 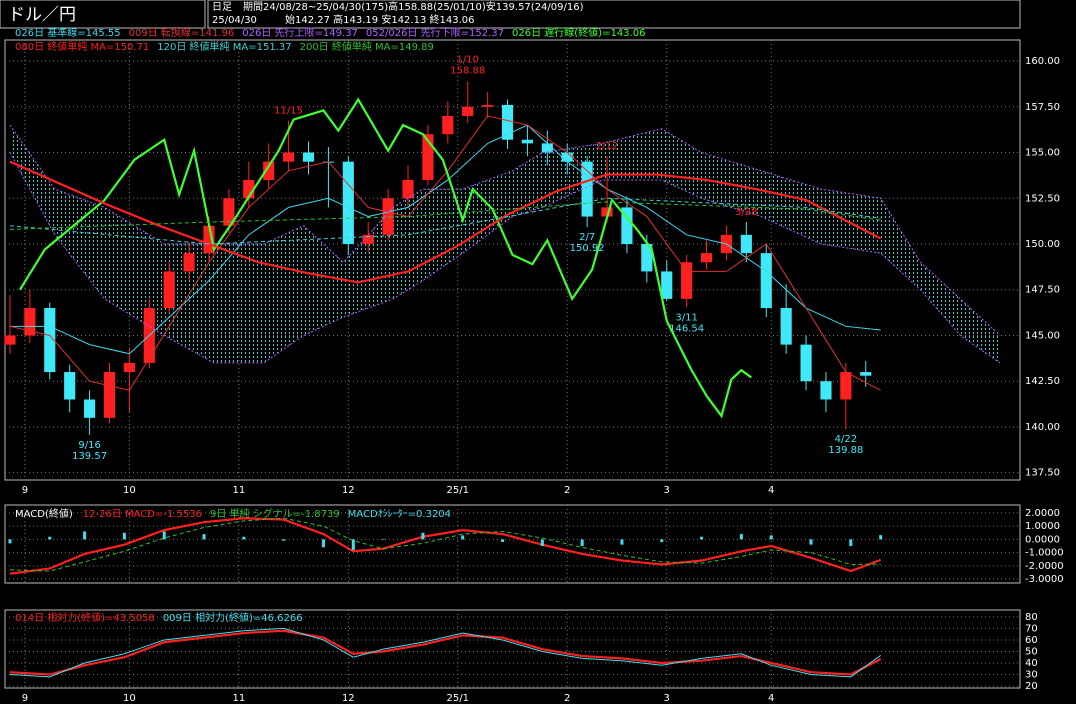 I want to click on interval: 日足, so click(x=222, y=7).